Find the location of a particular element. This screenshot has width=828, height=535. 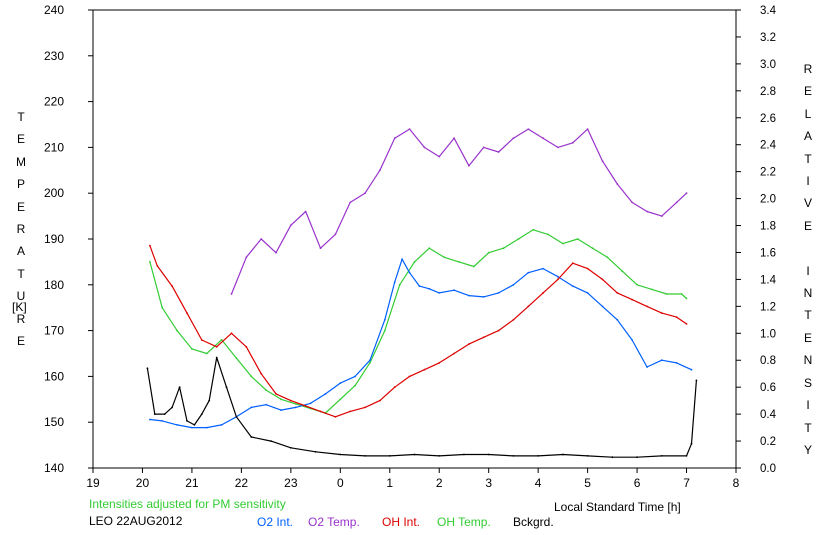

y-right-tick-label: 3.0 is located at coordinates (768, 65).